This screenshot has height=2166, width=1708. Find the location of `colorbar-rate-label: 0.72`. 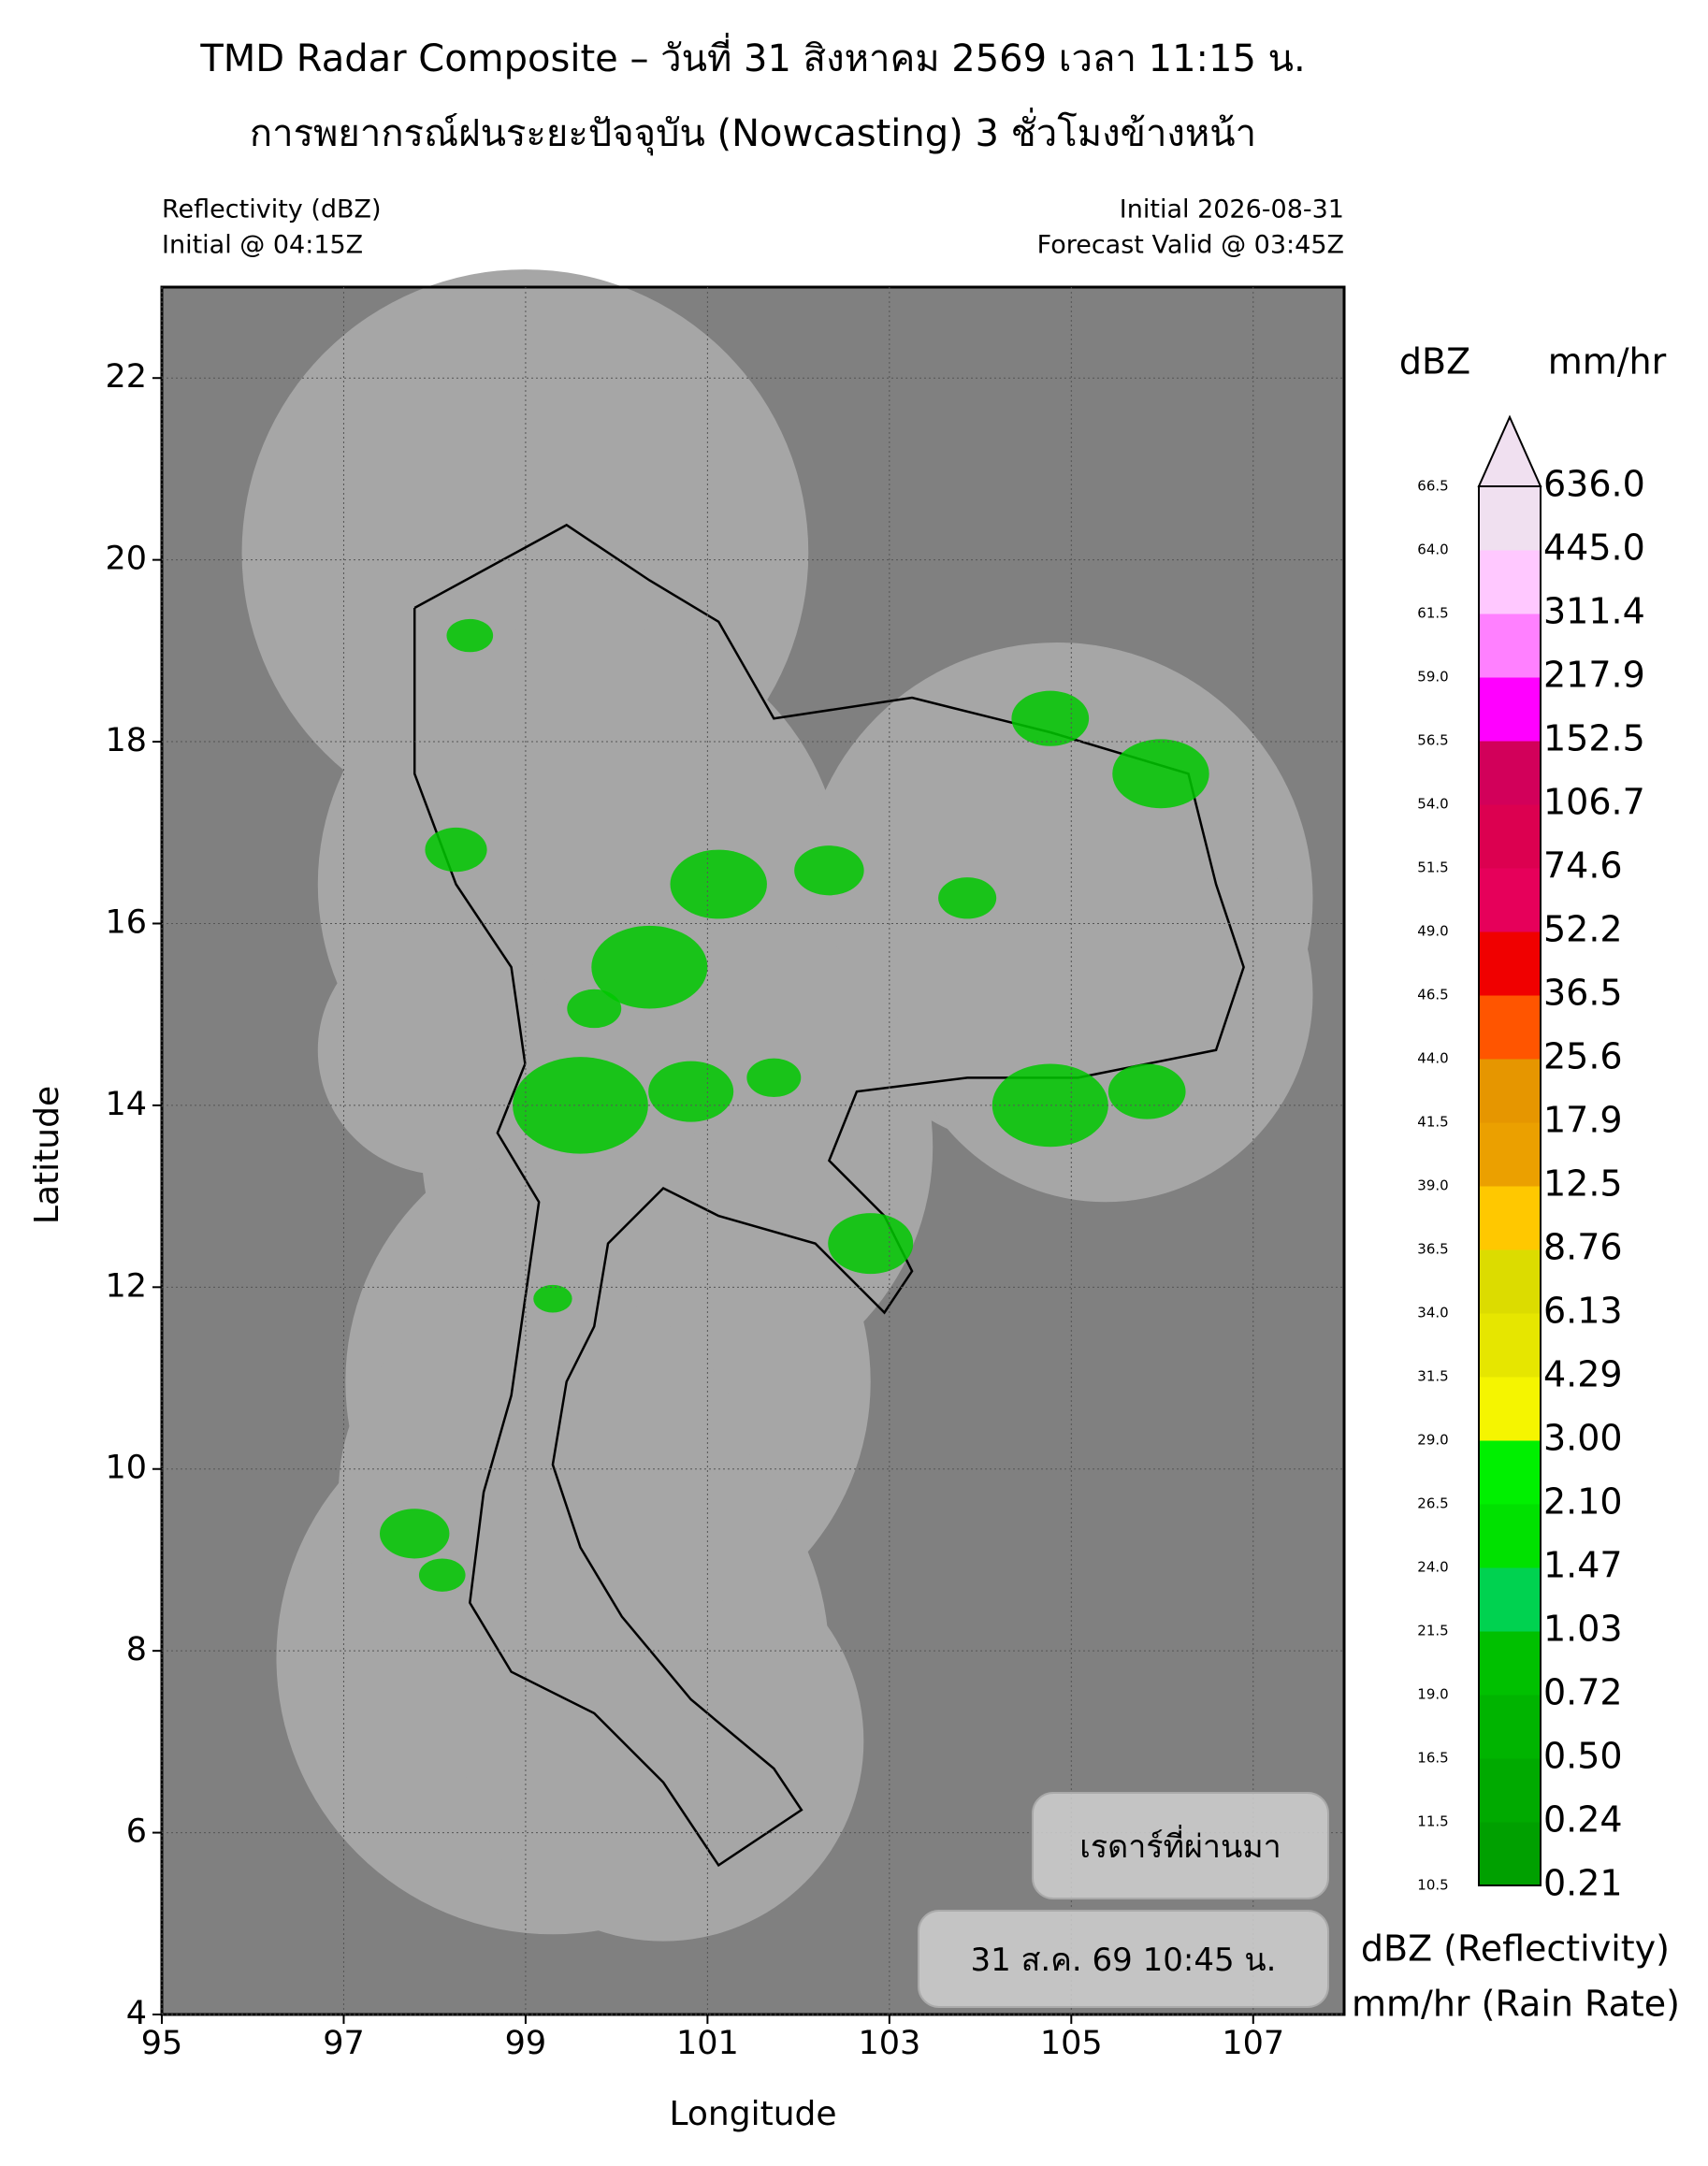

colorbar-rate-label: 0.72 is located at coordinates (1583, 1692).